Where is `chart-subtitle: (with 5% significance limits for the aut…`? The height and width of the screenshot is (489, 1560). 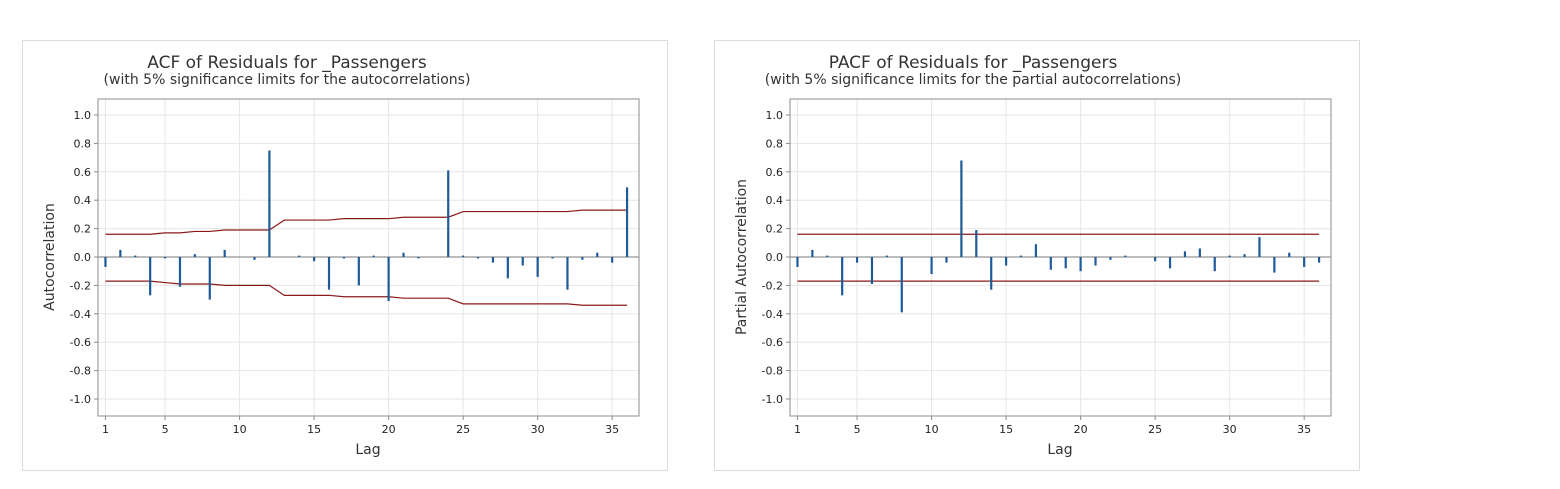
chart-subtitle: (with 5% significance limits for the aut… is located at coordinates (287, 80).